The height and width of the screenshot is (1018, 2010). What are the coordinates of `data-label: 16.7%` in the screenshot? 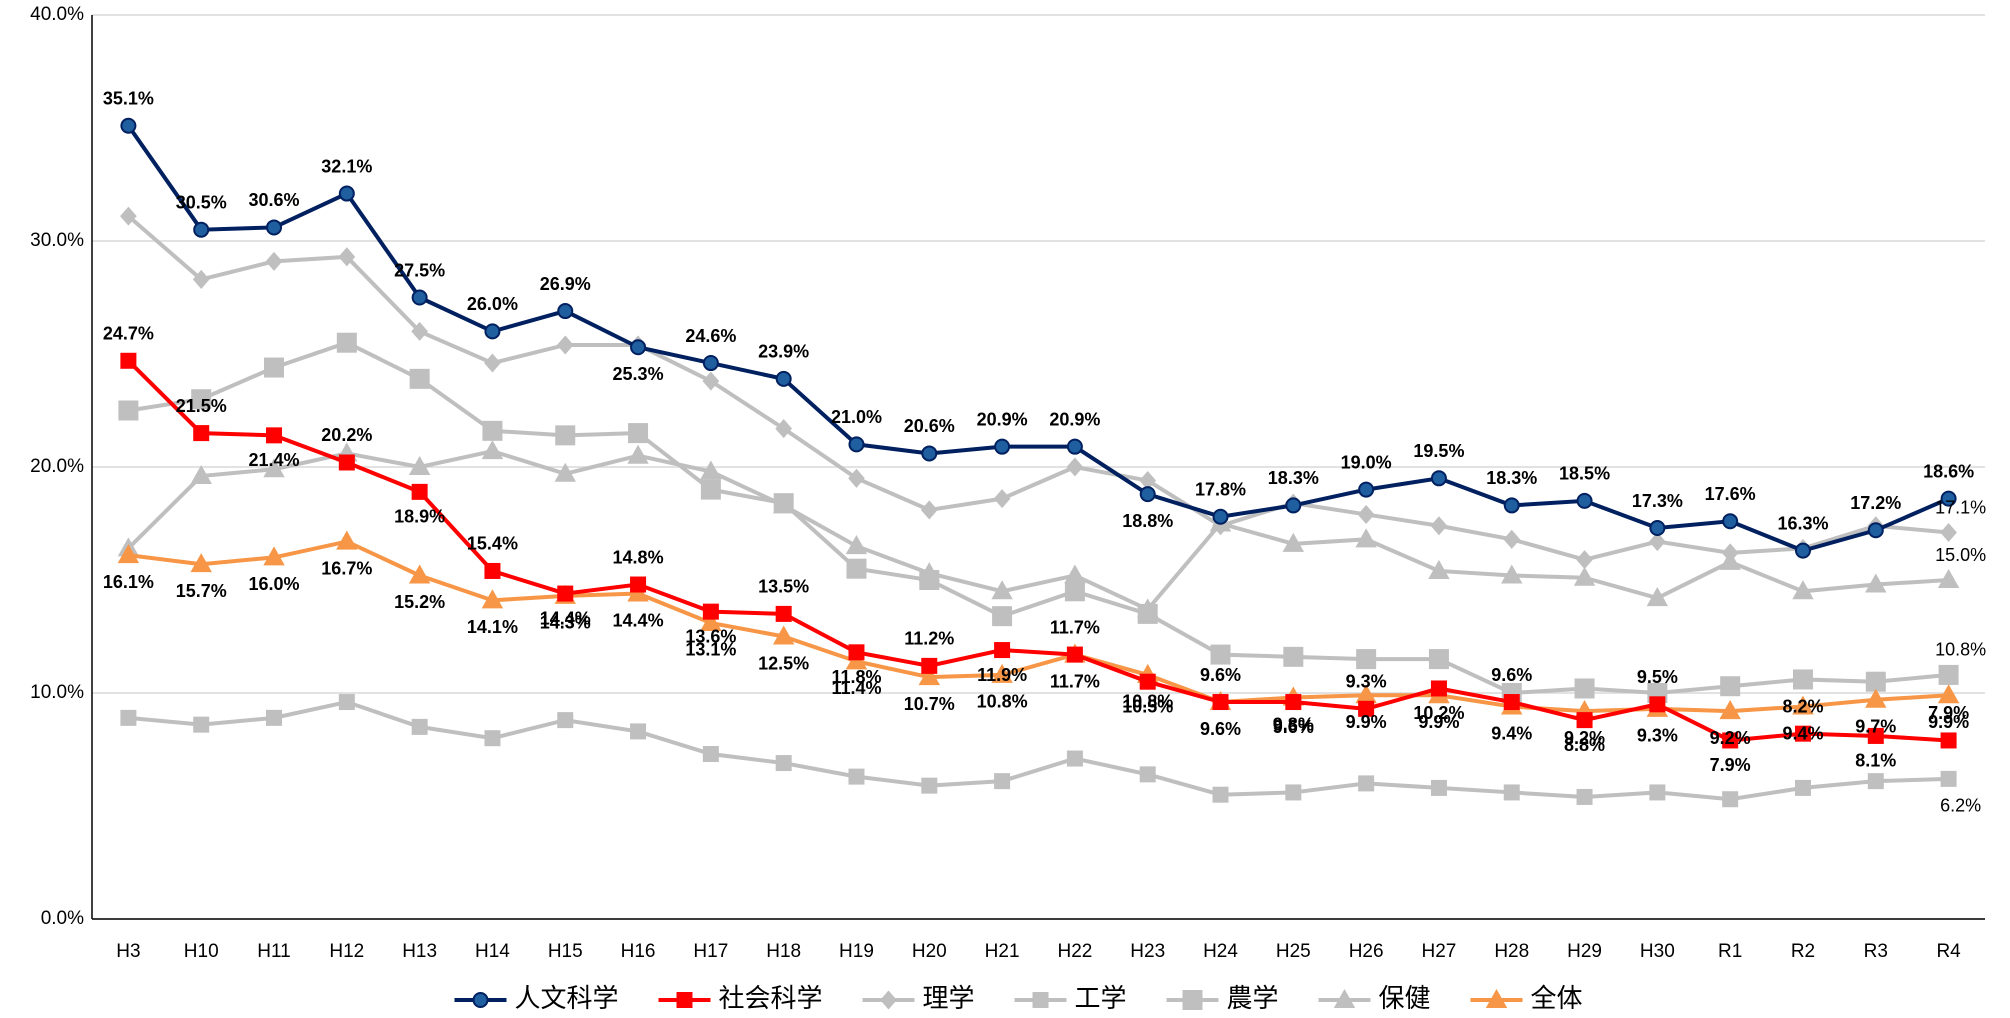 It's located at (346, 568).